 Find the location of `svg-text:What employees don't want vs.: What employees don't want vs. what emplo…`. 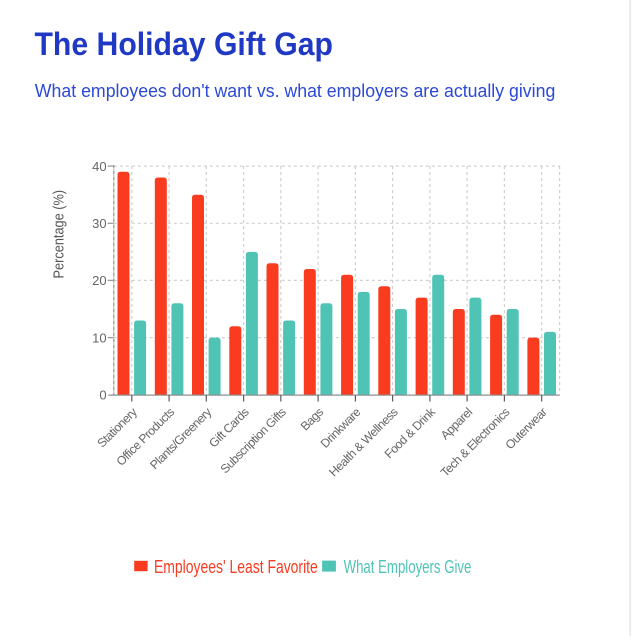

svg-text:What employees don't want vs.: What employees don't want vs. what emplo… is located at coordinates (295, 90).